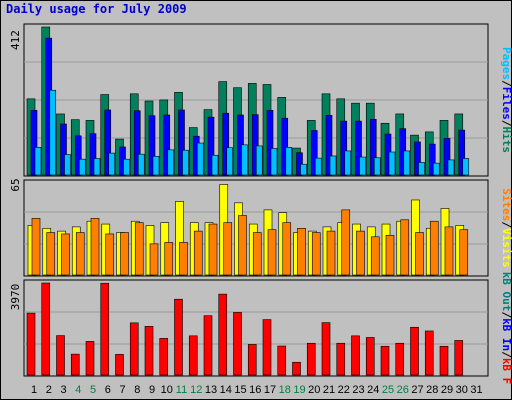  What do you see at coordinates (152, 390) in the screenshot?
I see `x-tick-label: 9` at bounding box center [152, 390].